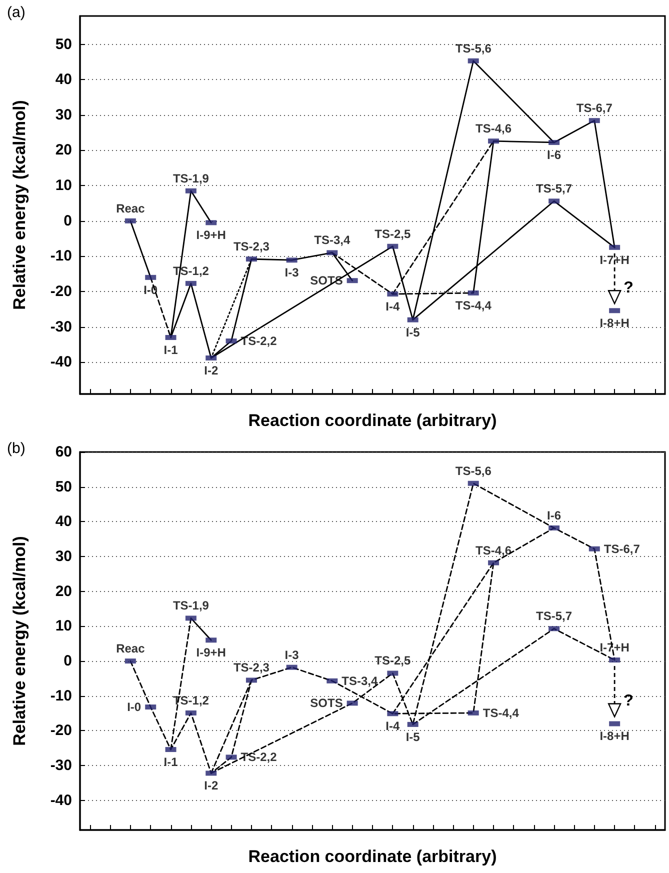 The height and width of the screenshot is (873, 669). What do you see at coordinates (63, 452) in the screenshot?
I see `y-tick-label: 60` at bounding box center [63, 452].